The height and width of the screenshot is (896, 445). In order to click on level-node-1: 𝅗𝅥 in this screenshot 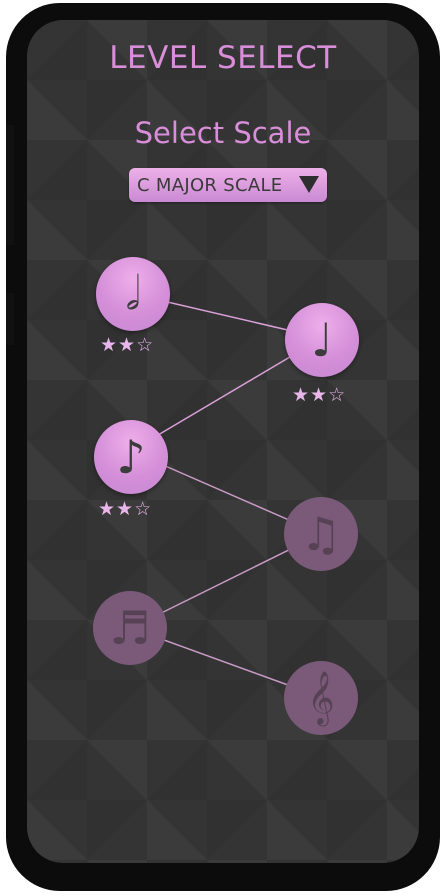, I will do `click(133, 294)`.